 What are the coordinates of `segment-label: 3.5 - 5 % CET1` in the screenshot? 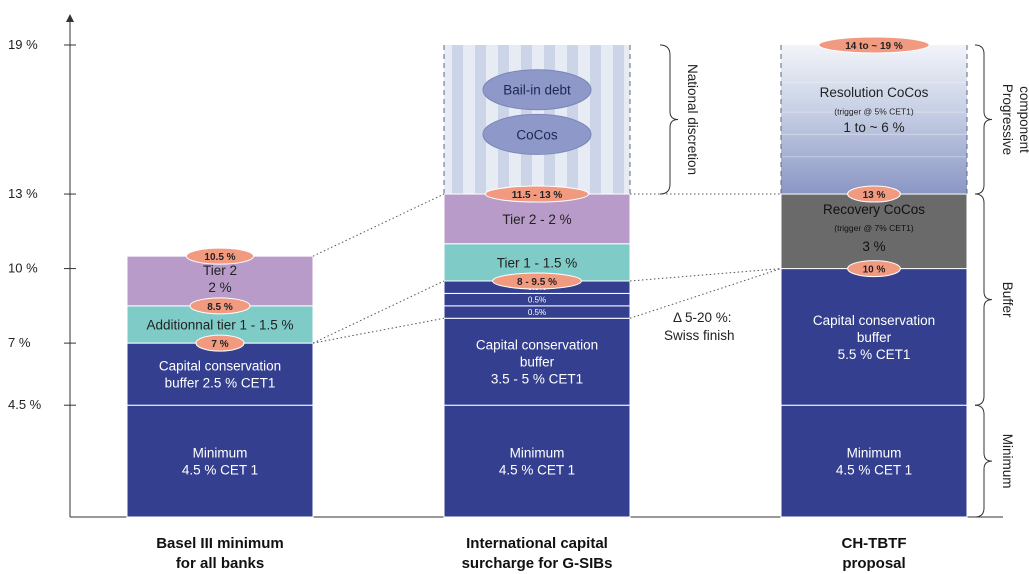 It's located at (537, 379).